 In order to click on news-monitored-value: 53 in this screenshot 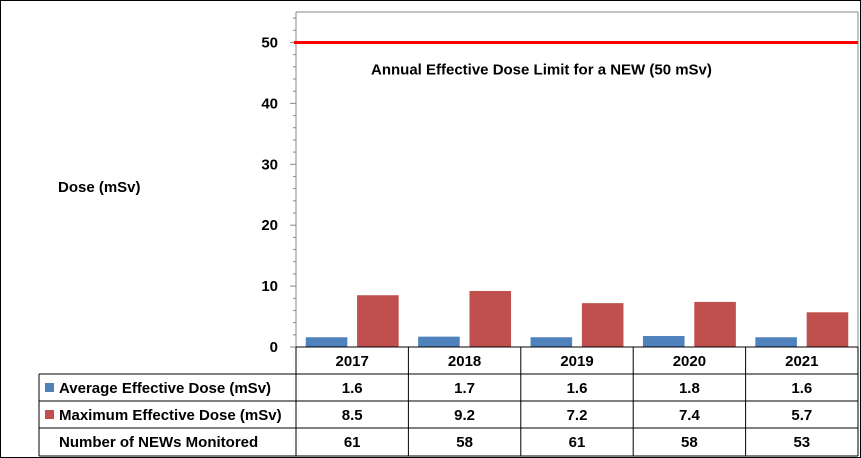, I will do `click(801, 442)`.